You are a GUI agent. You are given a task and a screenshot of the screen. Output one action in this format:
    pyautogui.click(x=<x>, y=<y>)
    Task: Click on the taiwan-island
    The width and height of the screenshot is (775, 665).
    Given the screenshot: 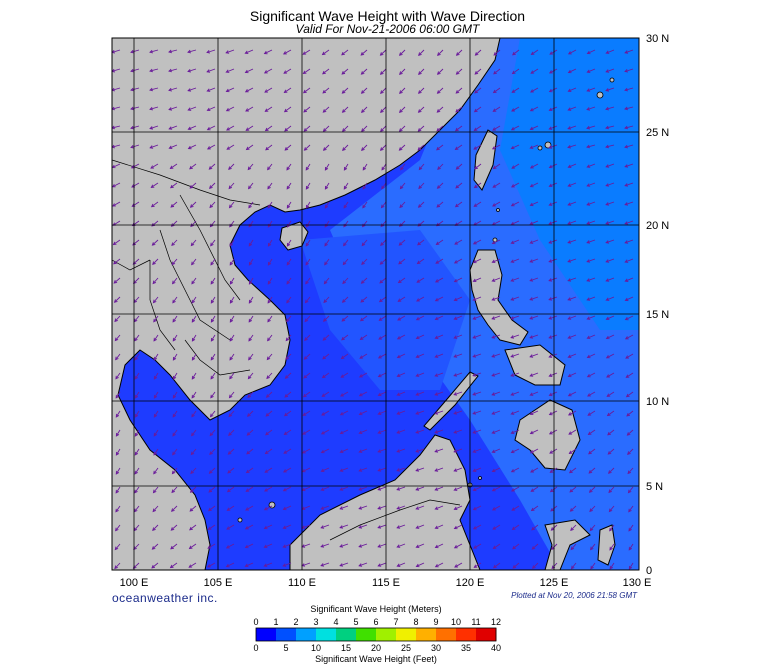 What is the action you would take?
    pyautogui.click(x=485, y=160)
    